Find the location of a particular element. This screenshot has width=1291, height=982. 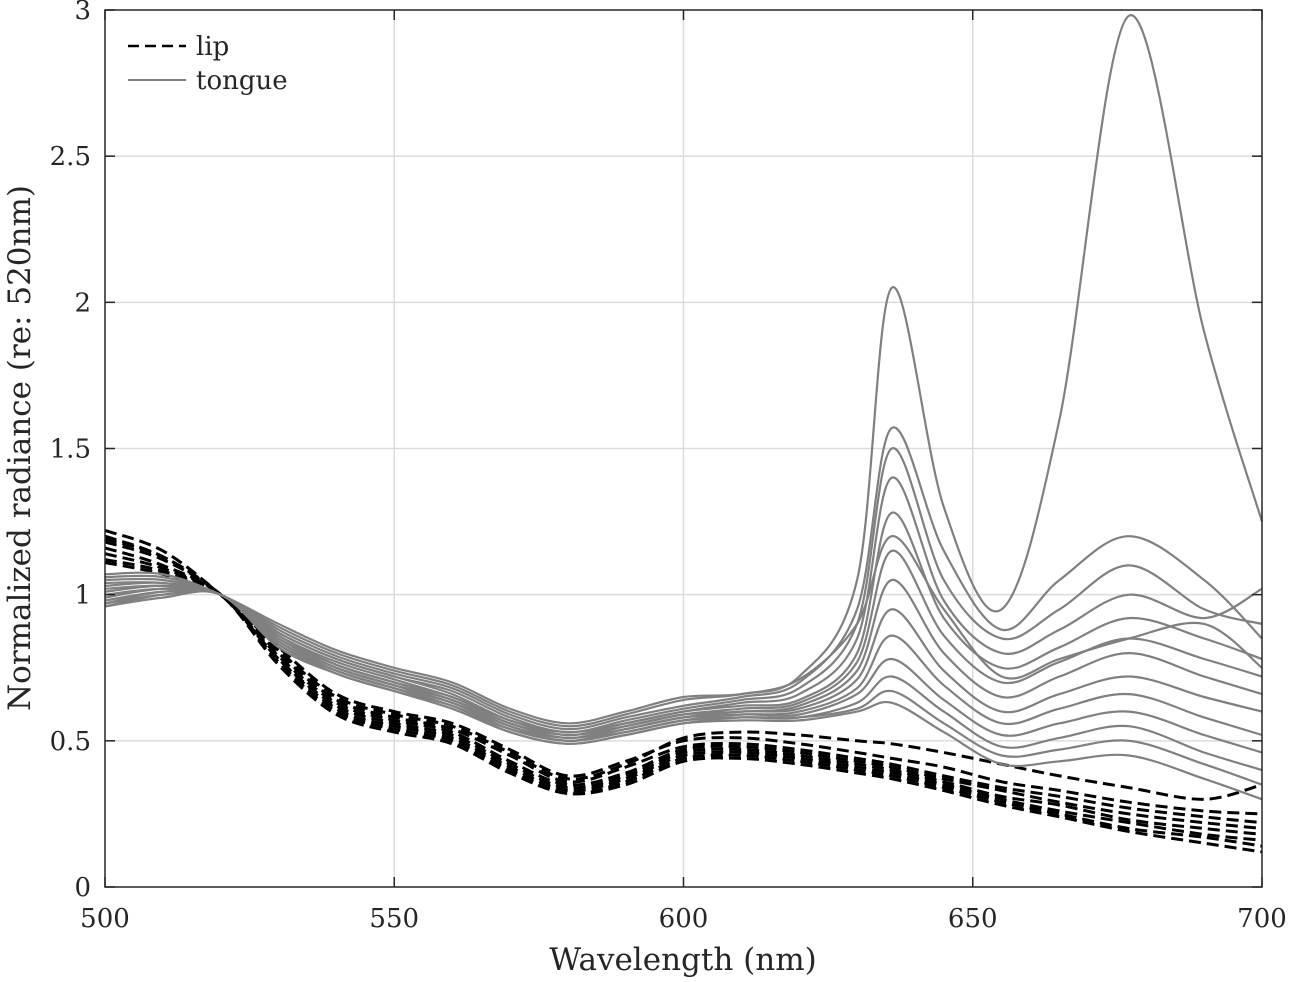

y-tick-label: 3 is located at coordinates (82, 13).